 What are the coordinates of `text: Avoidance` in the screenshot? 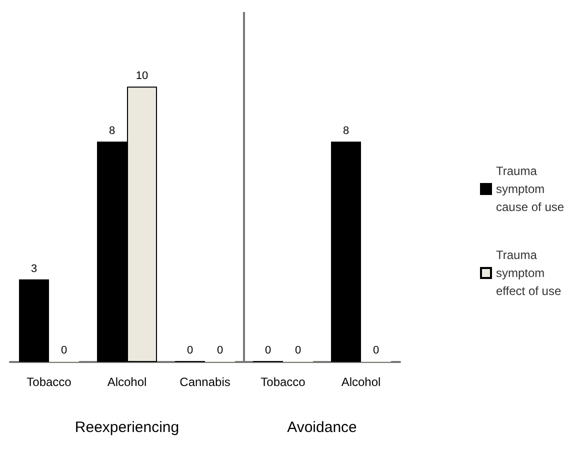 It's located at (322, 427).